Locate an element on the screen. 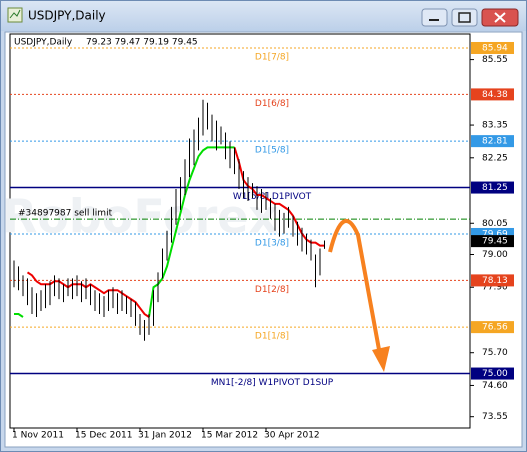  price-box-label: 85.94 is located at coordinates (495, 48).